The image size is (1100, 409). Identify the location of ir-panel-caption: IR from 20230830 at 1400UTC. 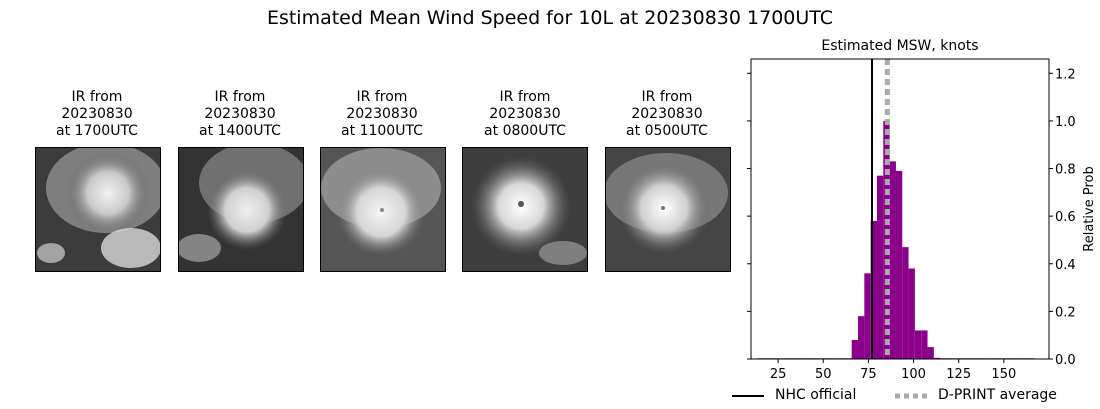
(240, 114).